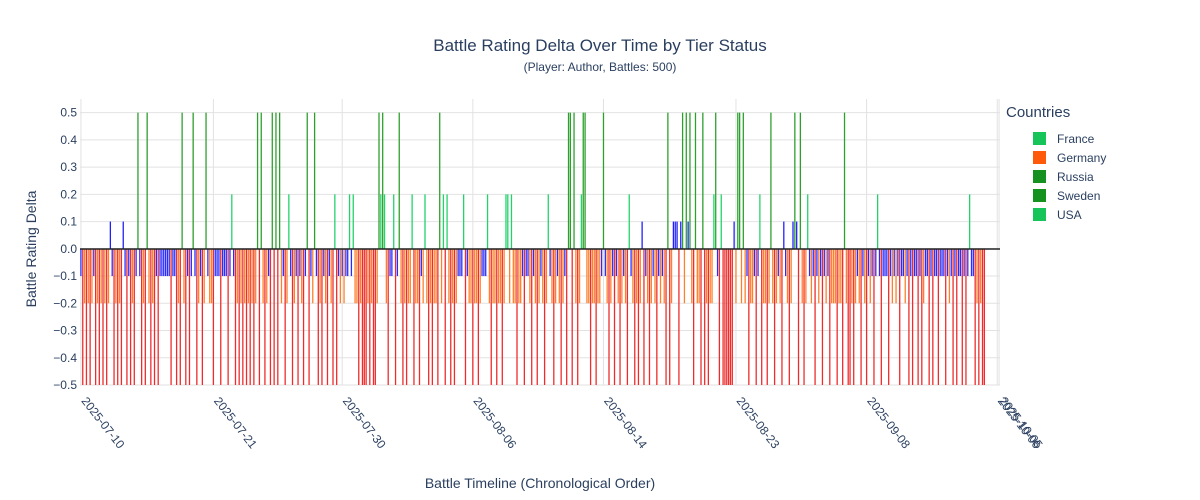  I want to click on legend-item-france: France, so click(1056, 138).